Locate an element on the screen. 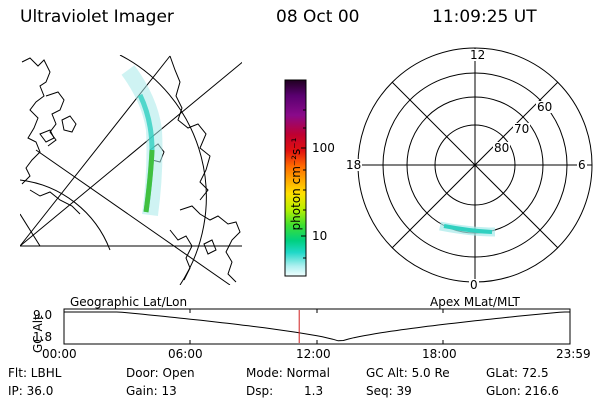 This screenshot has height=400, width=600. info-glon: GLon: 216.6 is located at coordinates (522, 391).